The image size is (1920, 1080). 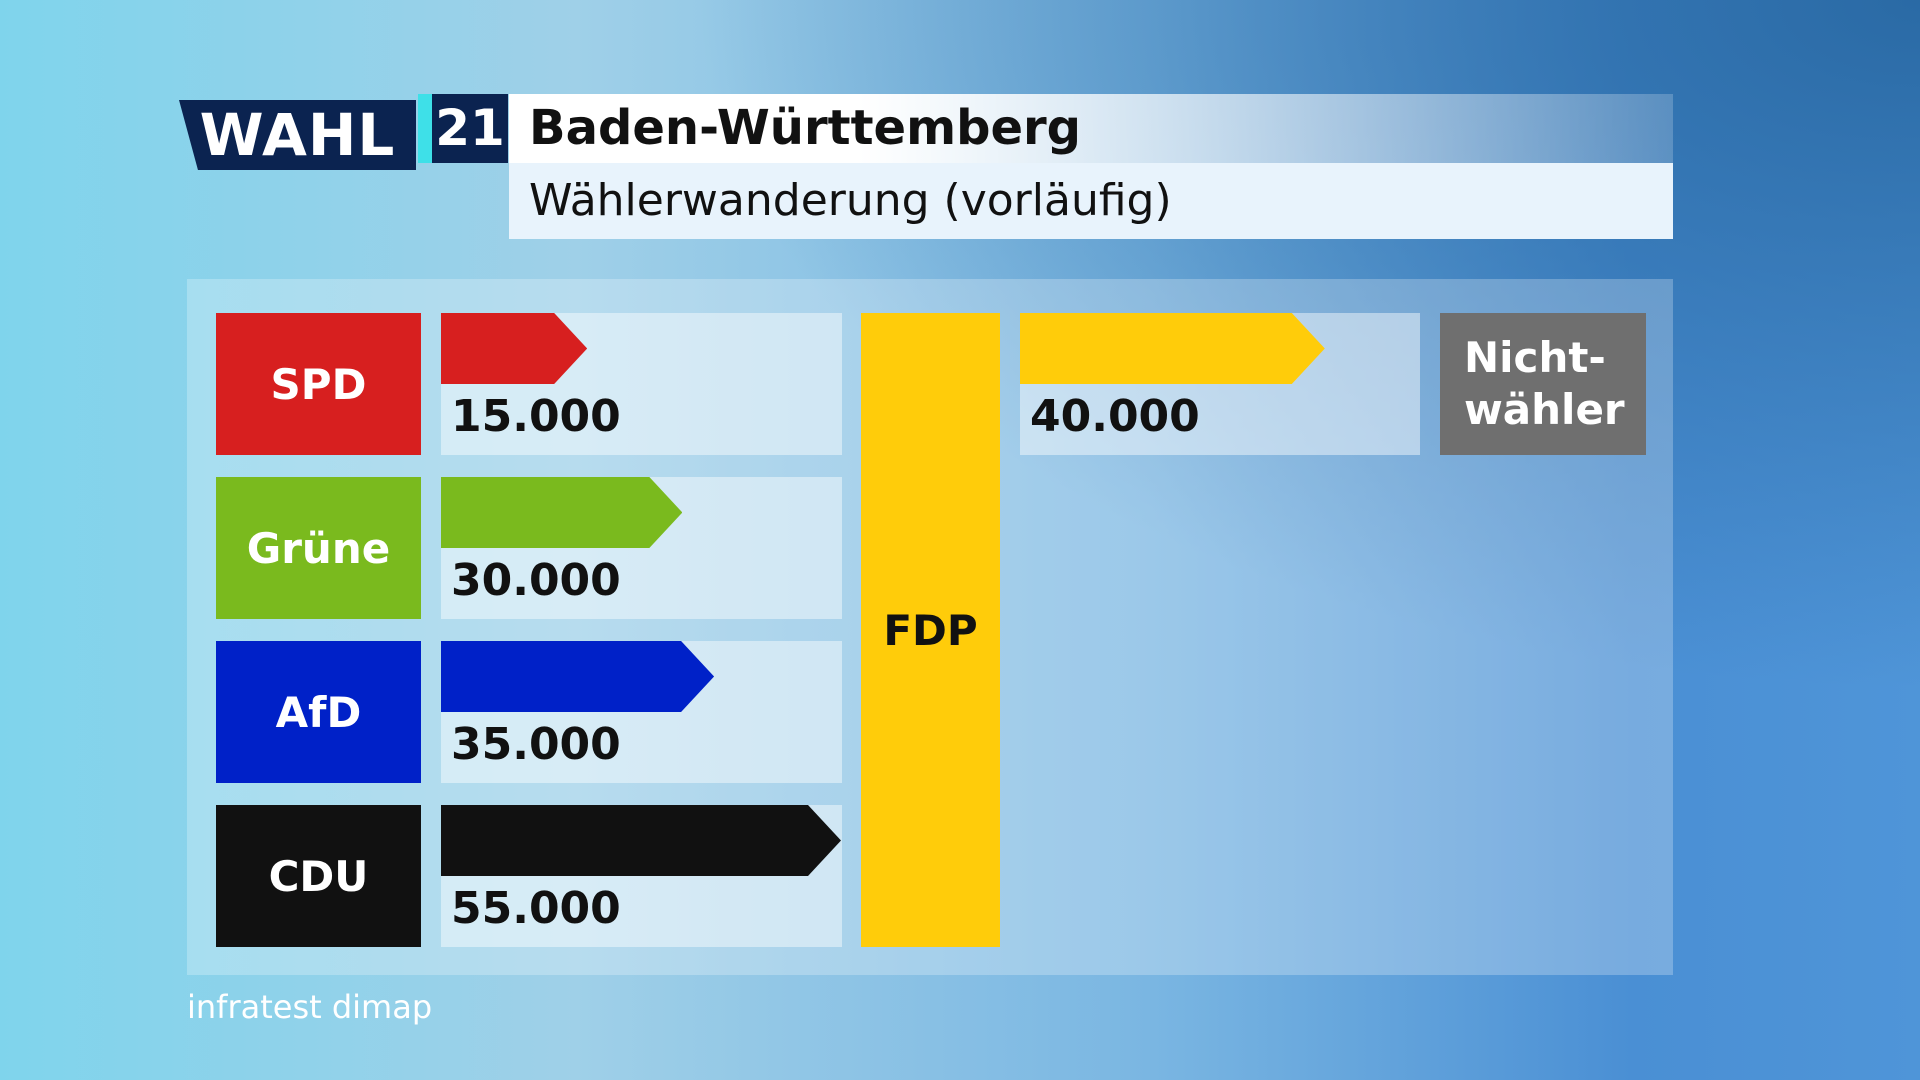 What do you see at coordinates (1115, 416) in the screenshot?
I see `value-label: 40.000` at bounding box center [1115, 416].